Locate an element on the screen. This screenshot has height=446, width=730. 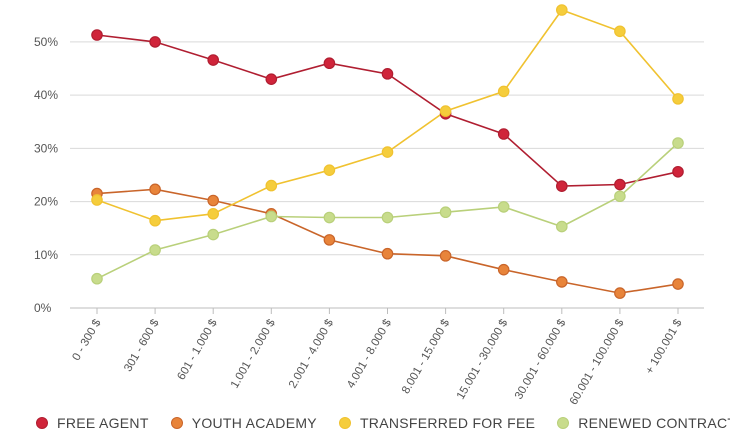
legend-label: RENEWED CONTRACT is located at coordinates (654, 423).